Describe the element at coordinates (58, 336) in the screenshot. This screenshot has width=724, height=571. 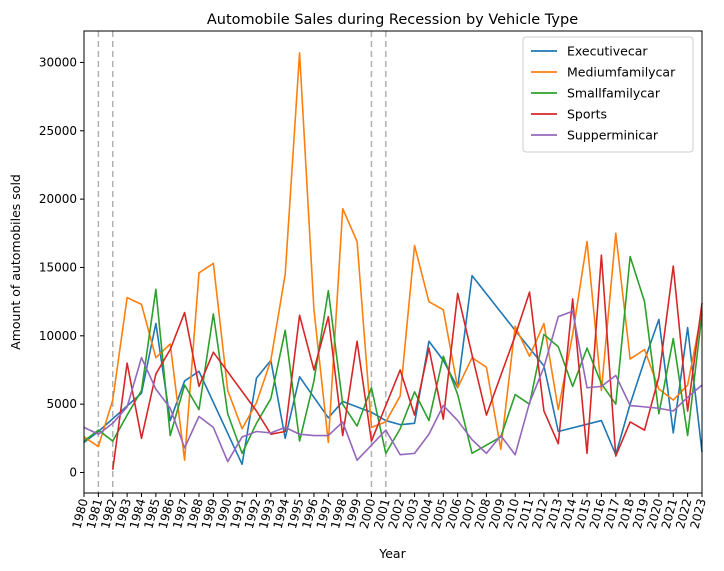
I see `y-tick-label: 10000` at that location.